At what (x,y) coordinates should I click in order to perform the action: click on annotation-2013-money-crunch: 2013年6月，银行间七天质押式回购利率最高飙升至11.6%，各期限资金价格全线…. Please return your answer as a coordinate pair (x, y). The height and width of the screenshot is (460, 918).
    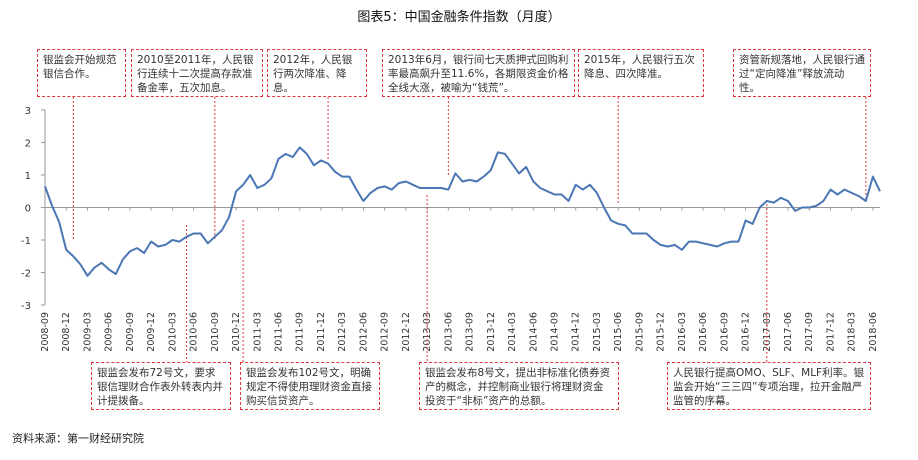
    Looking at the image, I should click on (478, 73).